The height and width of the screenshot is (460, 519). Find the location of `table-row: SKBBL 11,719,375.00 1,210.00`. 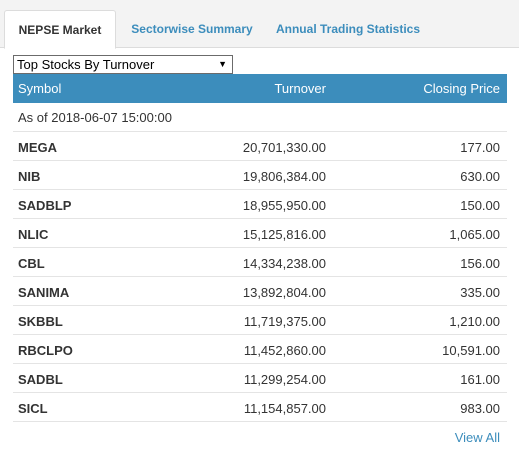

table-row: SKBBL 11,719,375.00 1,210.00 is located at coordinates (260, 320).